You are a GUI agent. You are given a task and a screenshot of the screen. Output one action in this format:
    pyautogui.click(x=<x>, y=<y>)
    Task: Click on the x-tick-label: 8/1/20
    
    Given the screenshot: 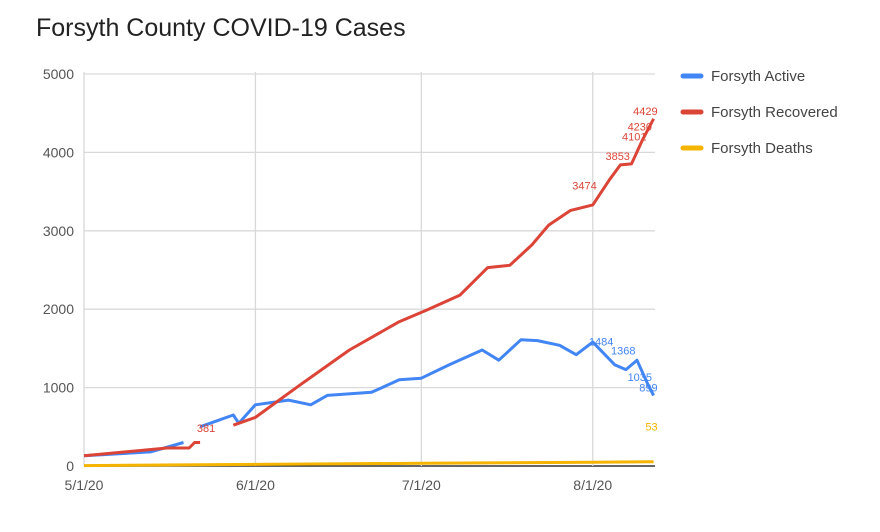 What is the action you would take?
    pyautogui.click(x=592, y=485)
    